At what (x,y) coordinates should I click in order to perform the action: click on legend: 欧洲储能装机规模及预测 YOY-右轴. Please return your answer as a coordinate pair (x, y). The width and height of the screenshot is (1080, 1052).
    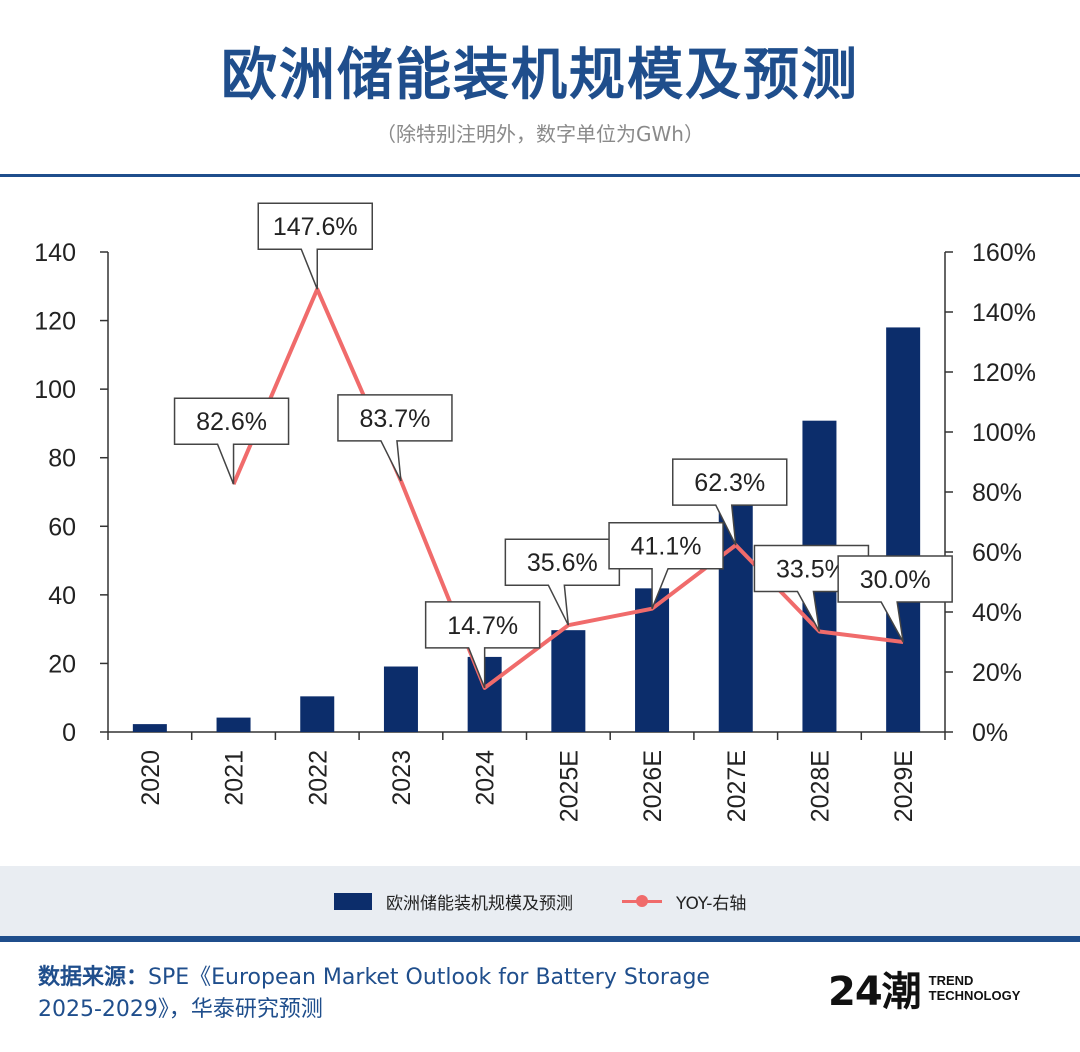
    Looking at the image, I should click on (540, 901).